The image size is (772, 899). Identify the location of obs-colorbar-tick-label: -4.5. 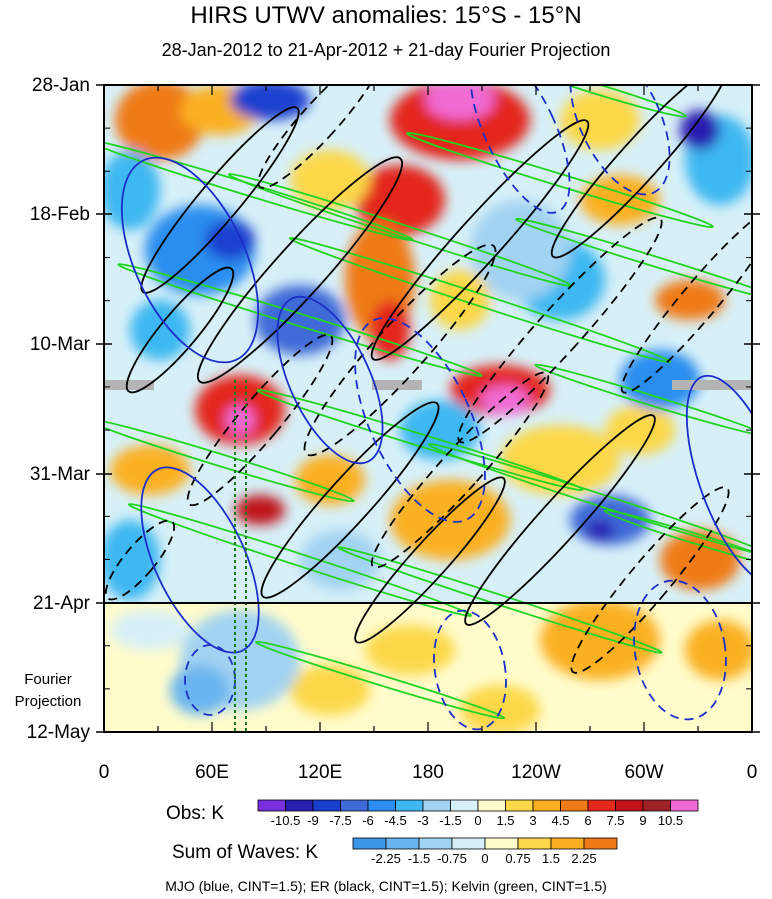
(395, 820).